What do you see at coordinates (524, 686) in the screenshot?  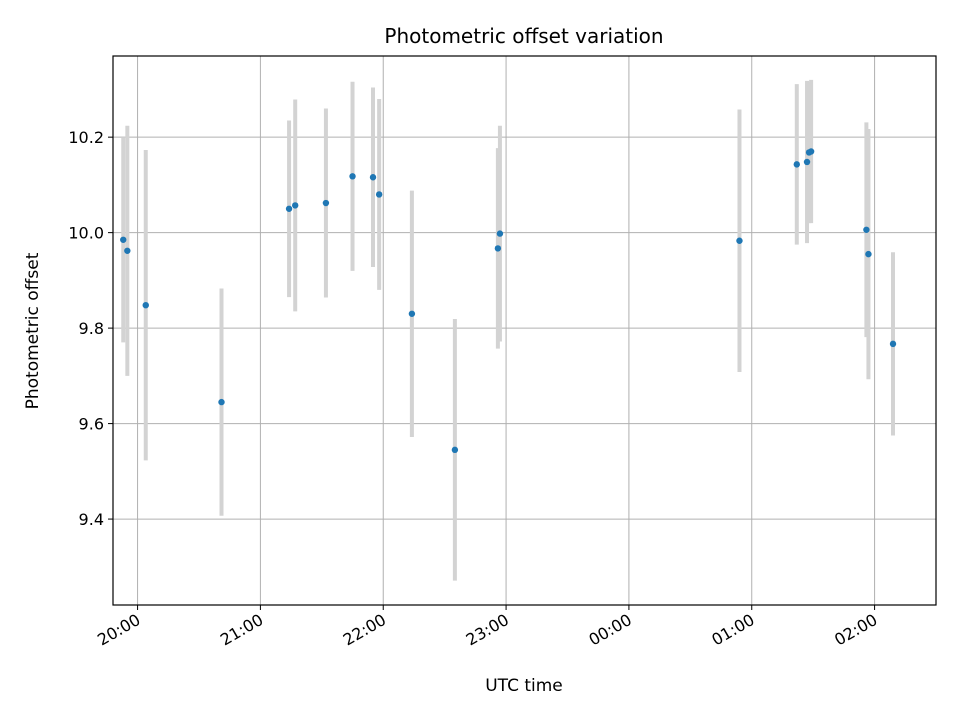 I see `x-axis-title: UTC time` at bounding box center [524, 686].